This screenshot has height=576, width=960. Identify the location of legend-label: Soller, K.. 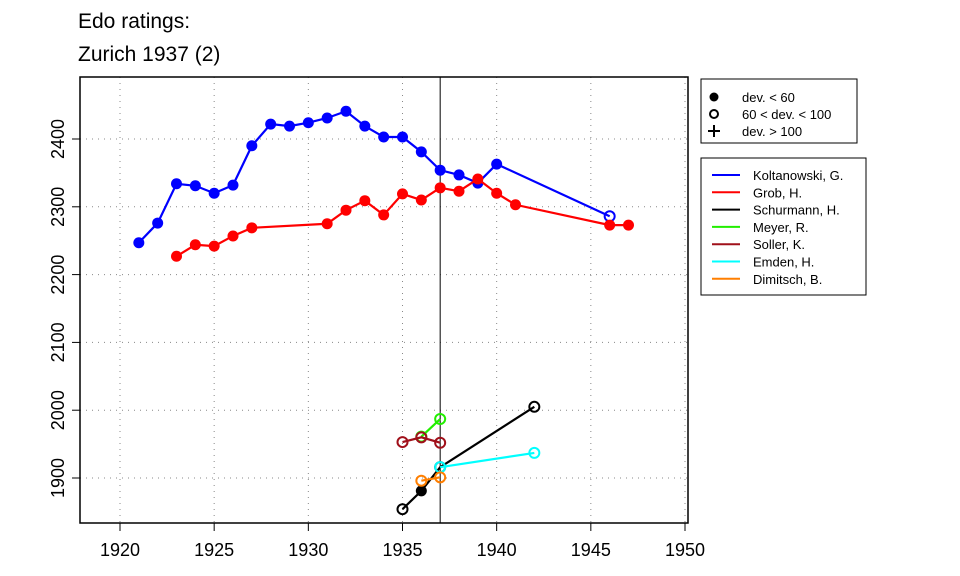
(779, 244).